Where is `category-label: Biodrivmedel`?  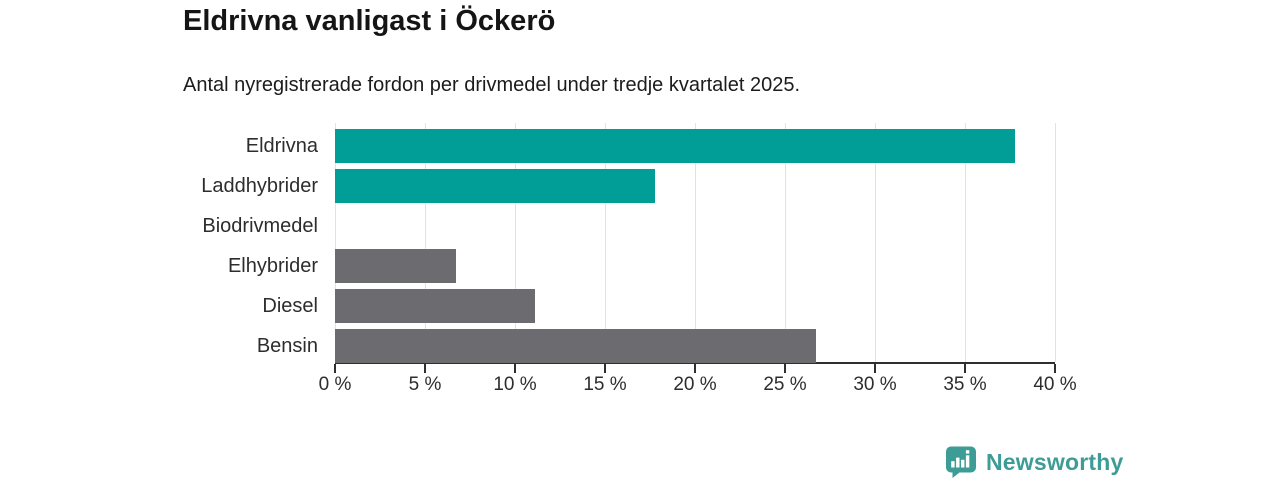 category-label: Biodrivmedel is located at coordinates (260, 226).